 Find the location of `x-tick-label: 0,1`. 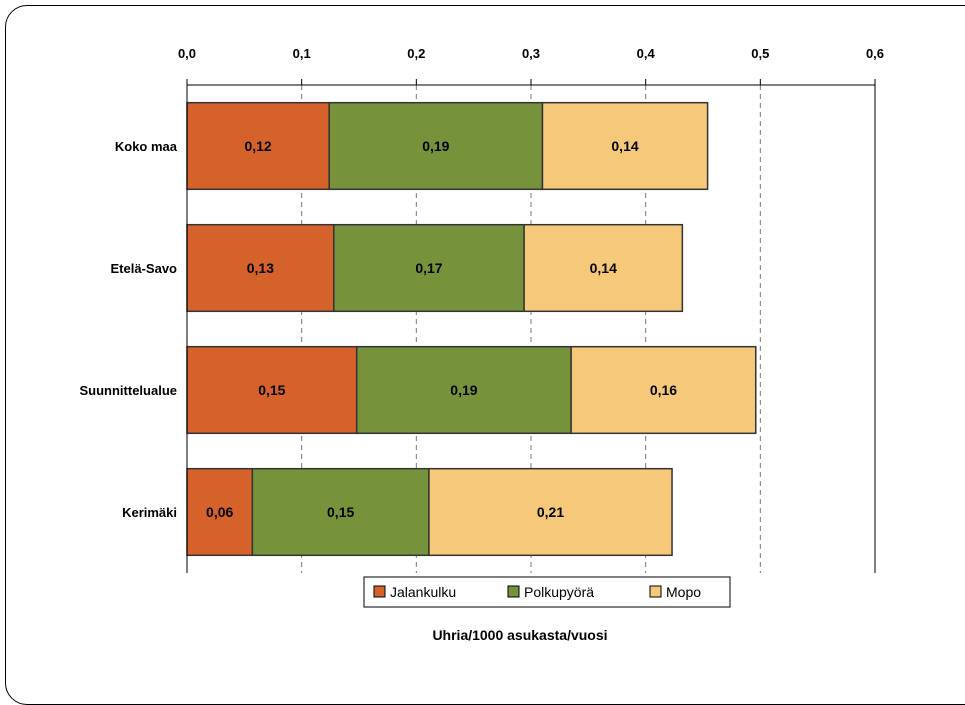

x-tick-label: 0,1 is located at coordinates (302, 53).